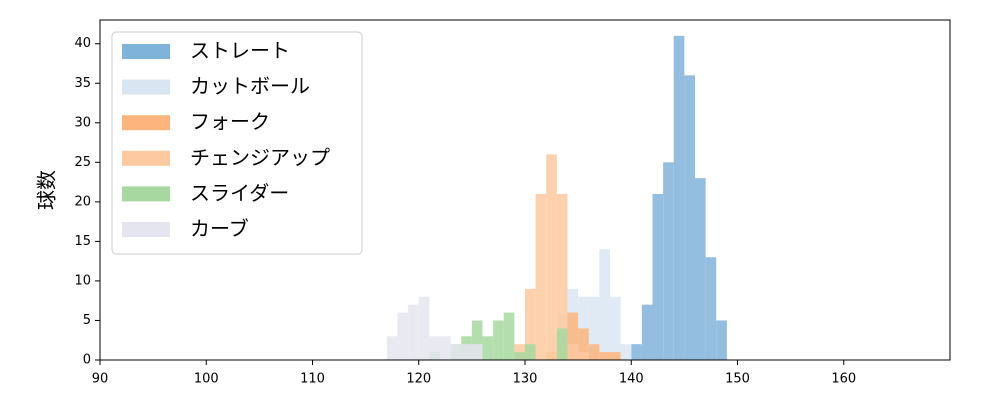 The image size is (1000, 400). Describe the element at coordinates (631, 379) in the screenshot. I see `x-tick-label: 140` at that location.